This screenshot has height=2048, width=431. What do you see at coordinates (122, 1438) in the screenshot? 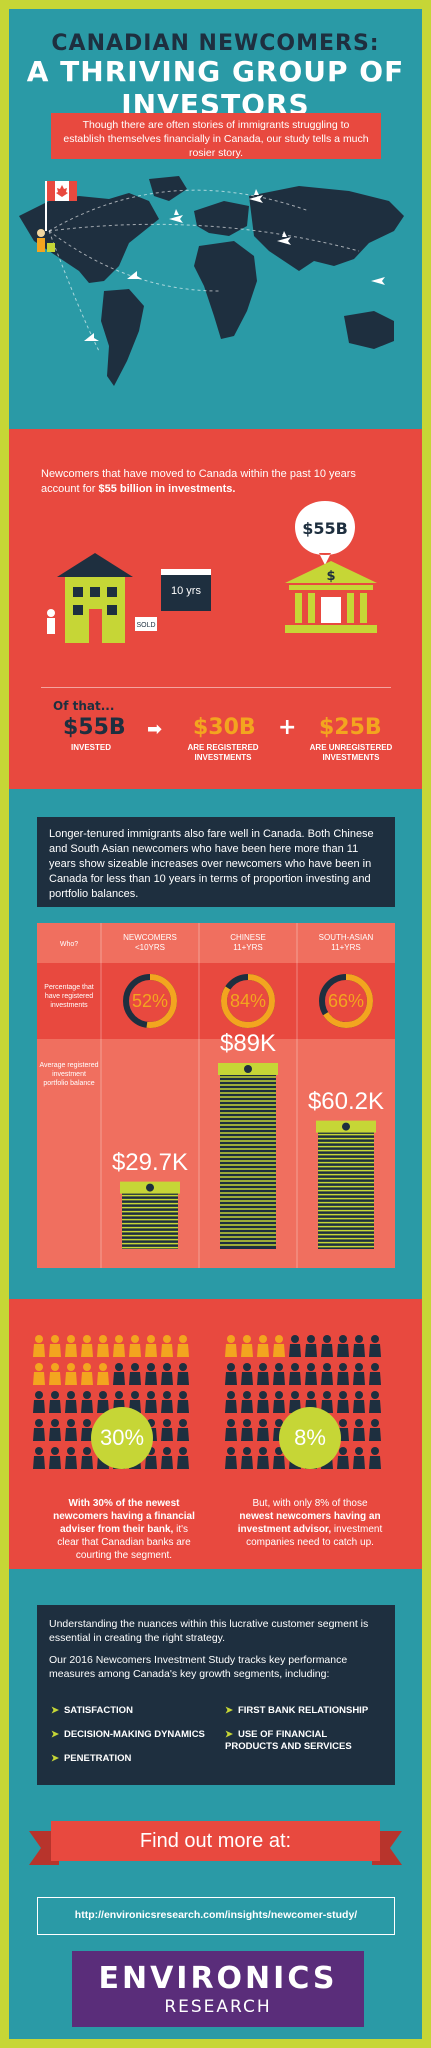
I see `bank-adviser-percent: 30%` at bounding box center [122, 1438].